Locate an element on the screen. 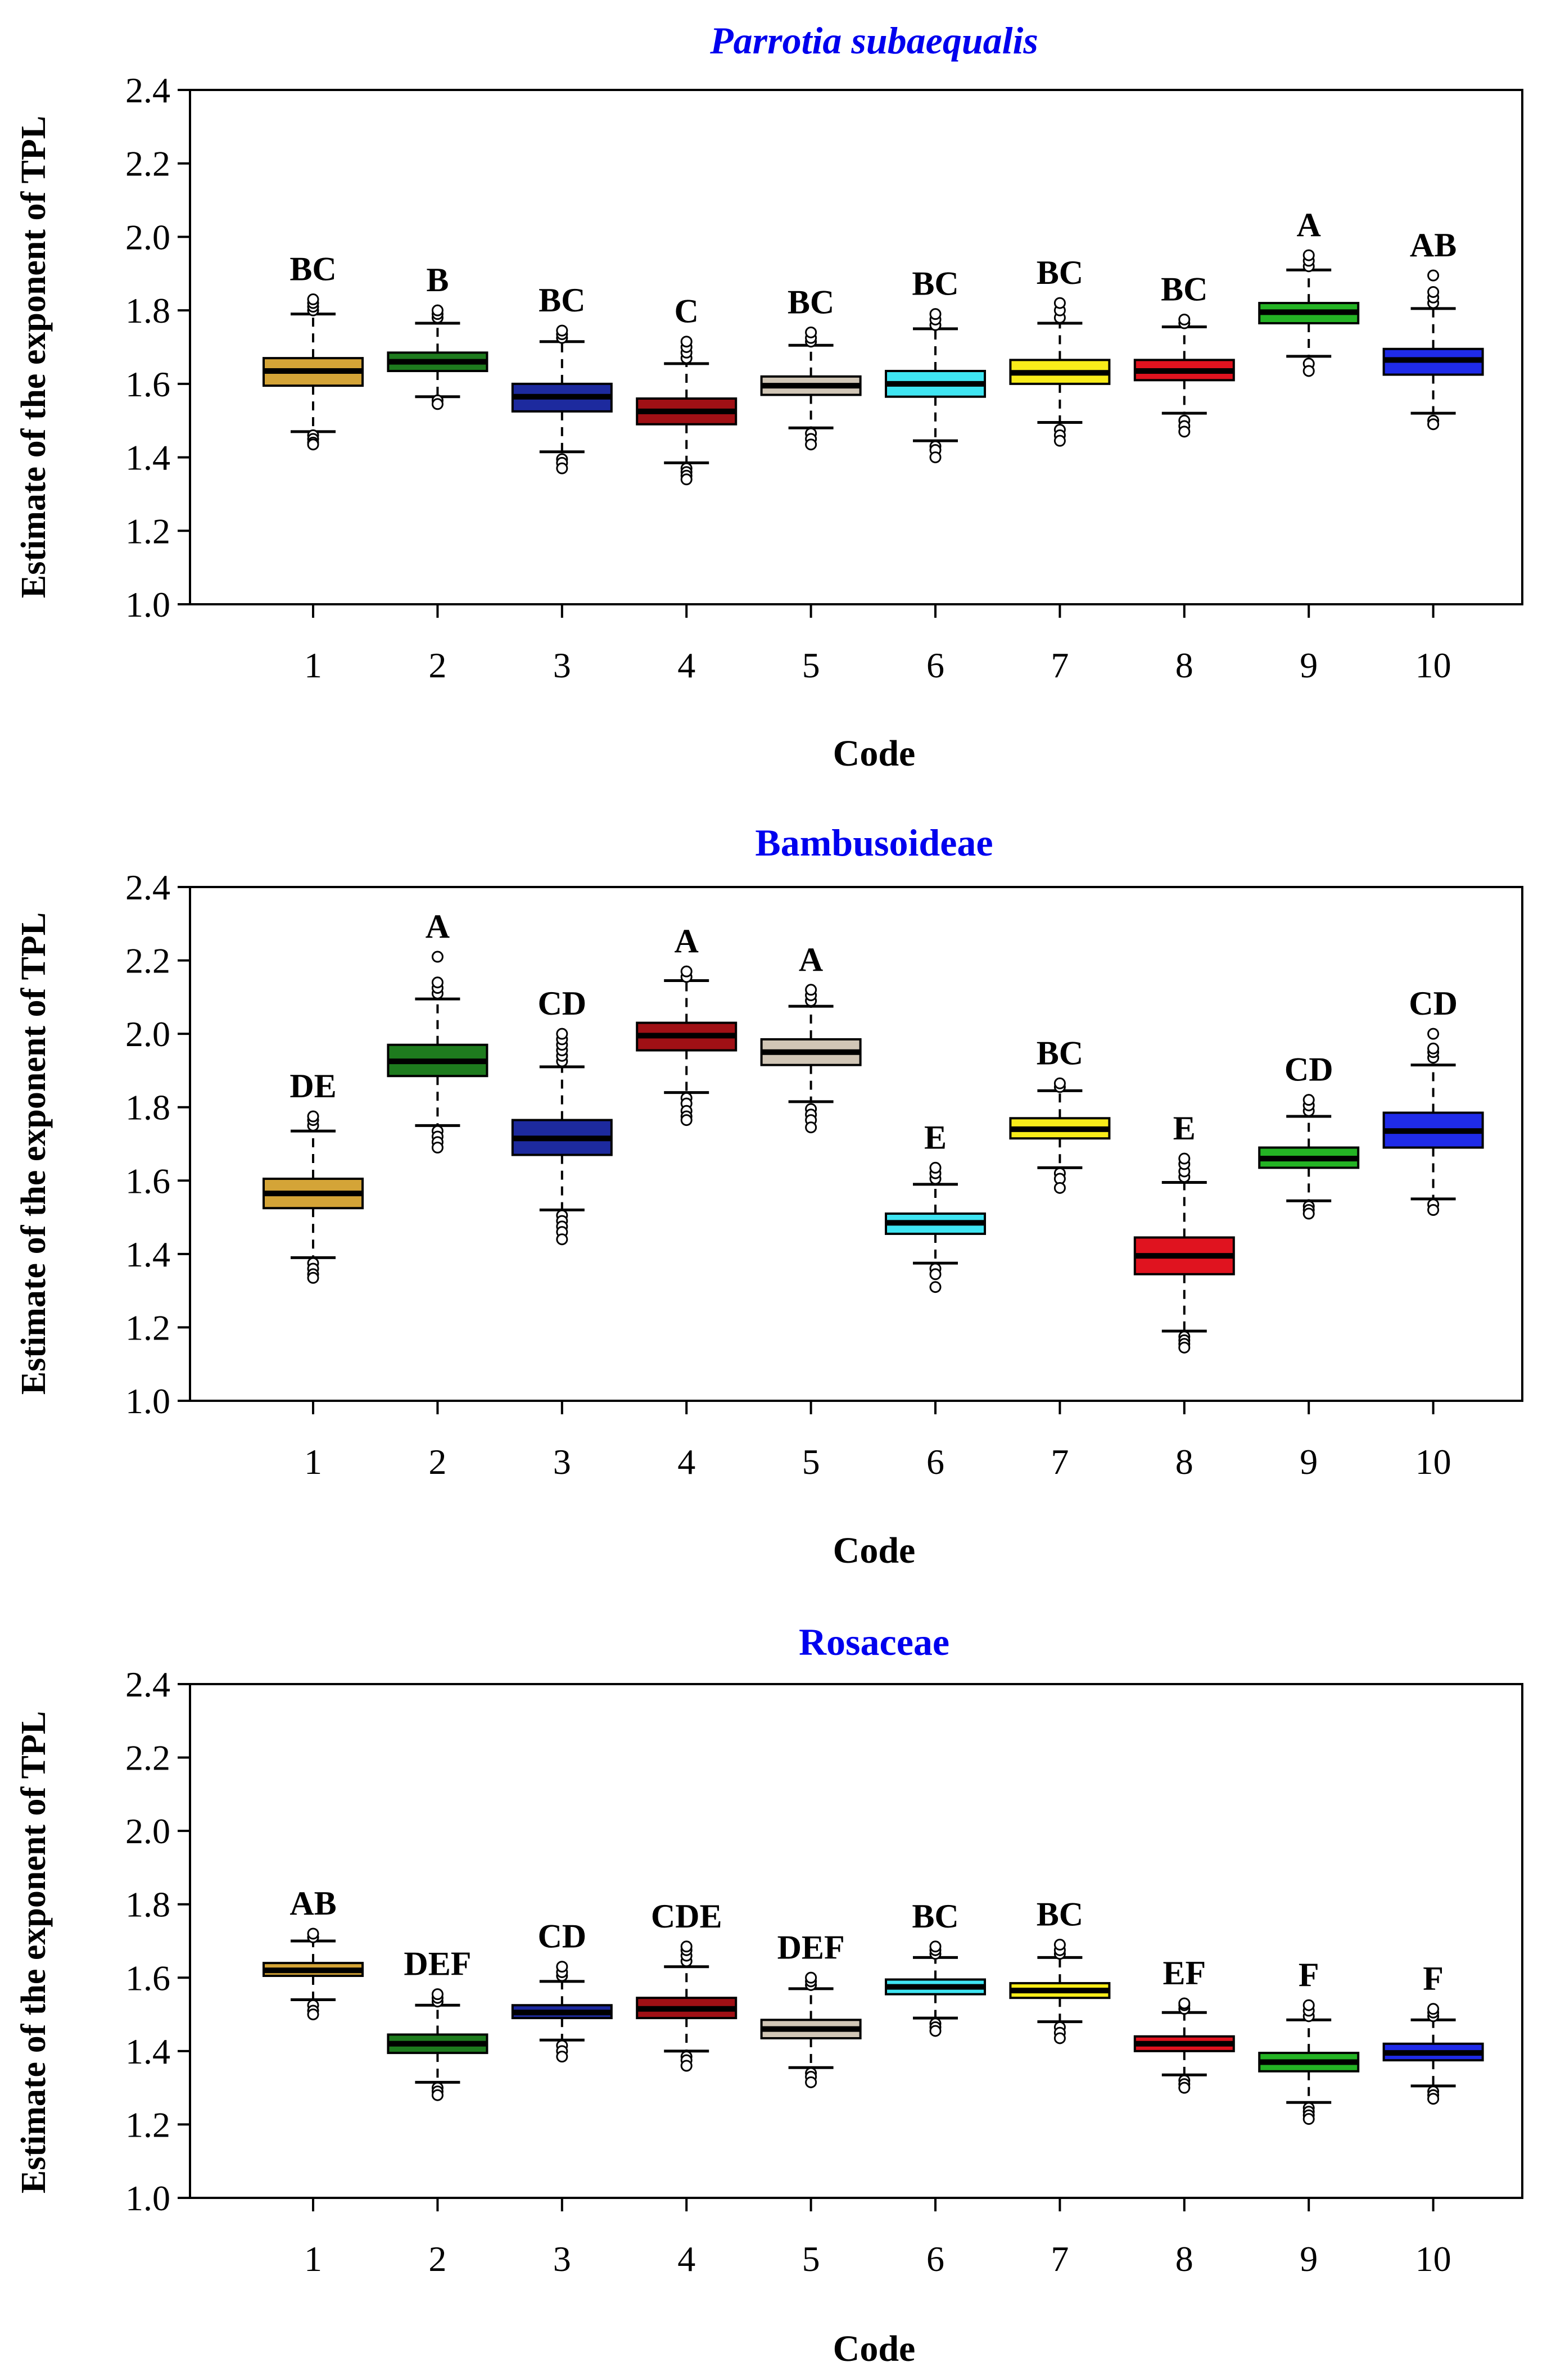  box-code-1: DE is located at coordinates (313, 1175).